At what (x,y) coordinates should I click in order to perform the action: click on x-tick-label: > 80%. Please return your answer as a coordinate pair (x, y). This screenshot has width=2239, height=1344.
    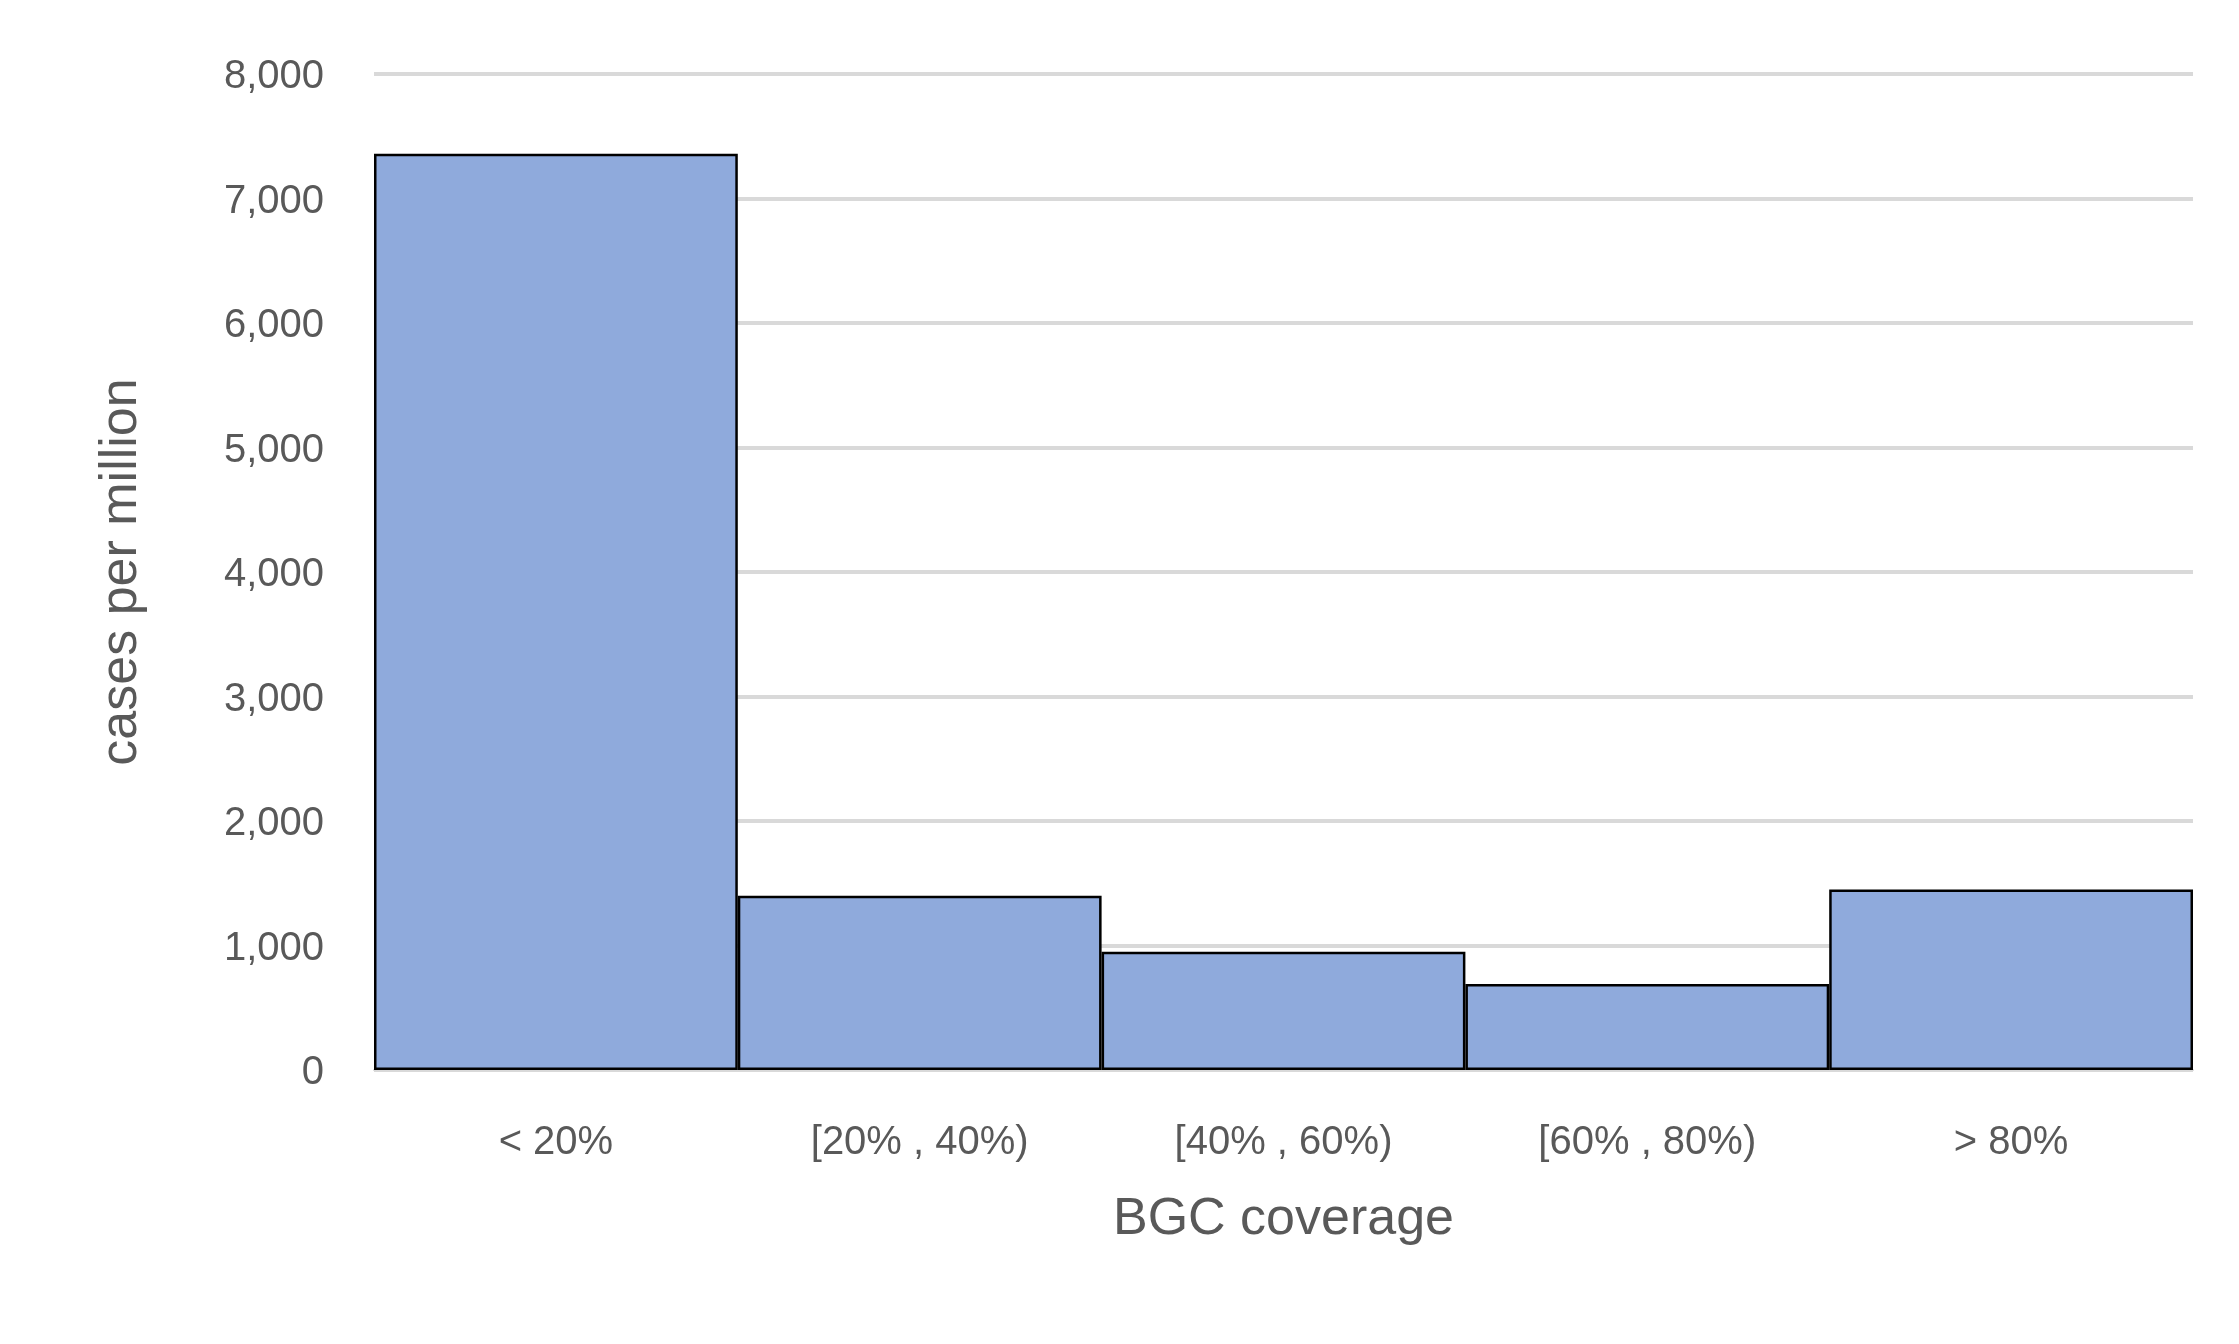
    Looking at the image, I should click on (2011, 1140).